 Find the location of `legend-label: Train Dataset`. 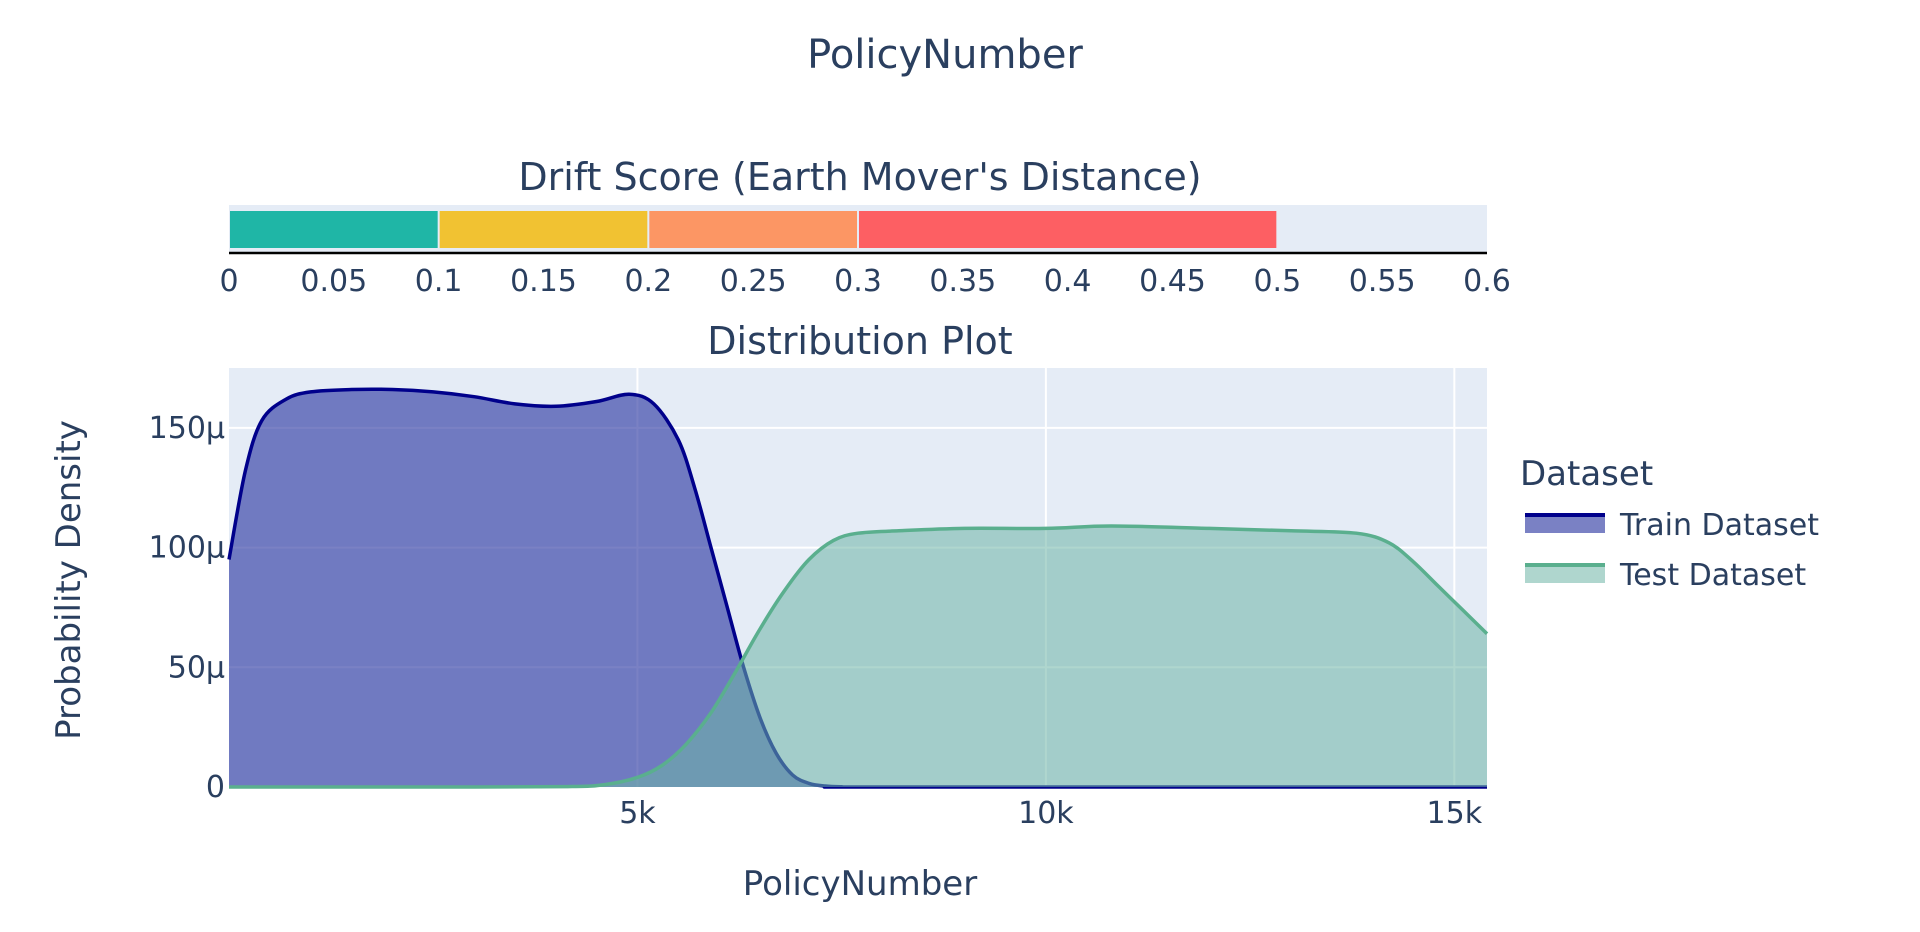

legend-label: Train Dataset is located at coordinates (1719, 525).